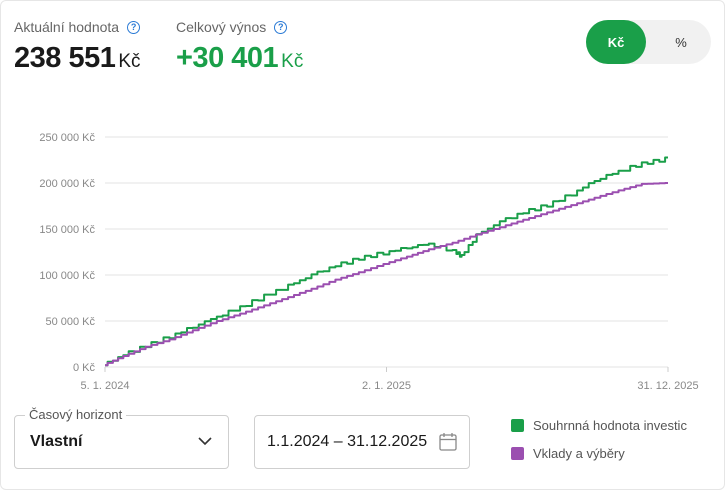  Describe the element at coordinates (648, 42) in the screenshot. I see `unit-toggle: Kč %` at that location.